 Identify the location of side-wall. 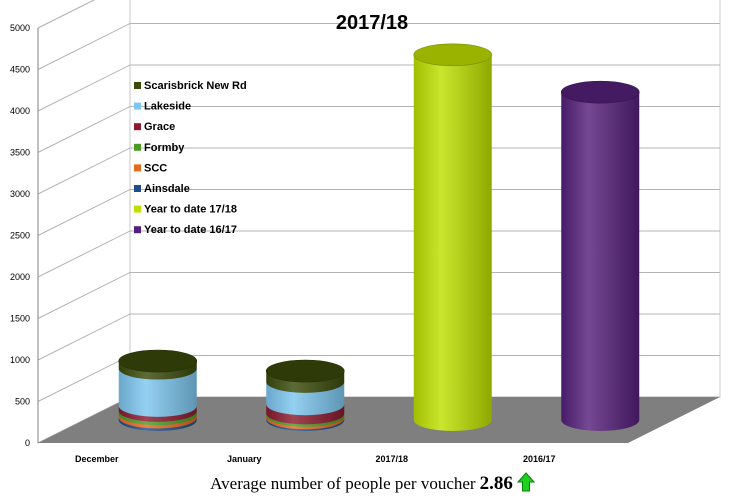
(84, 222).